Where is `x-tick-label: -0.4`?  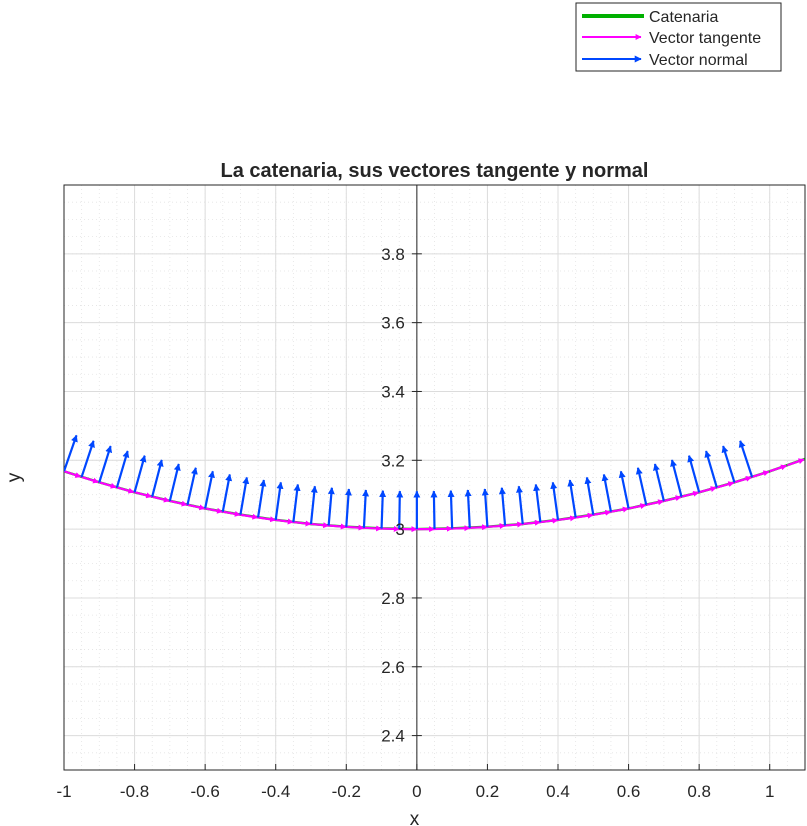
x-tick-label: -0.4 is located at coordinates (275, 791).